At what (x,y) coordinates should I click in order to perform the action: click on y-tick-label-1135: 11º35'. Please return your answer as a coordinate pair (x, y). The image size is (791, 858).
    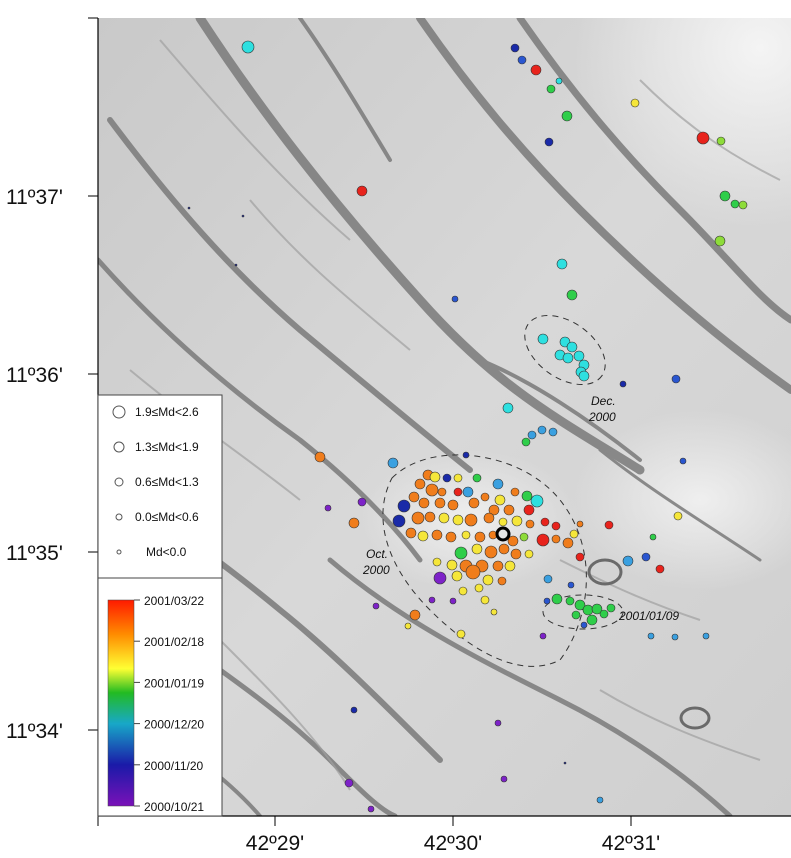
    Looking at the image, I should click on (34, 553).